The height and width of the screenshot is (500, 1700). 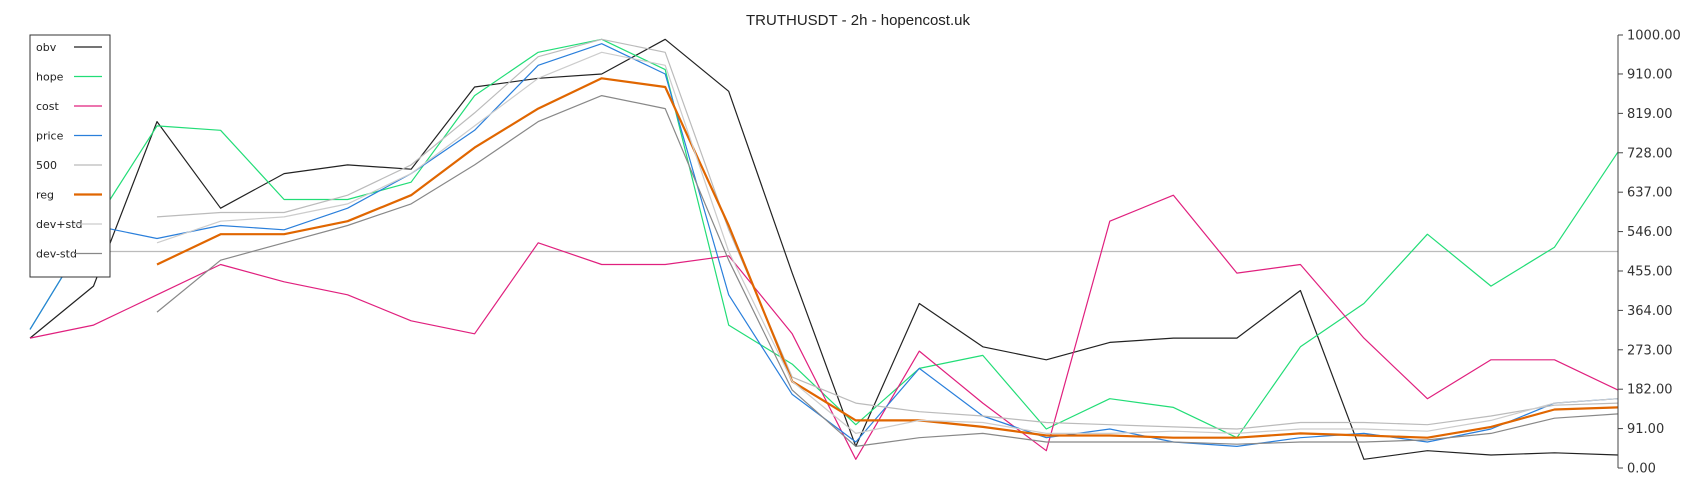 I want to click on y-tick-label: 910.00, so click(x=1650, y=74).